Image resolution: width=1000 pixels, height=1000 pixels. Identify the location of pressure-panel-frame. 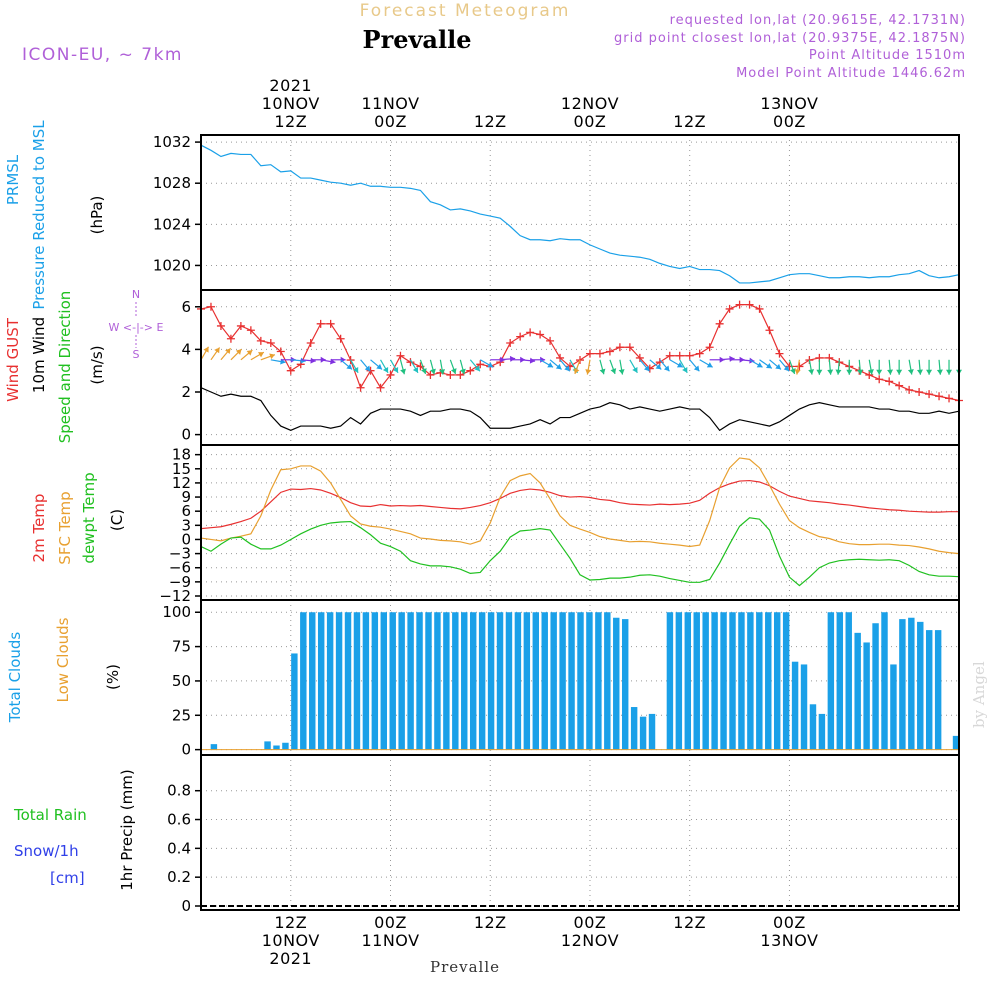
(580, 212).